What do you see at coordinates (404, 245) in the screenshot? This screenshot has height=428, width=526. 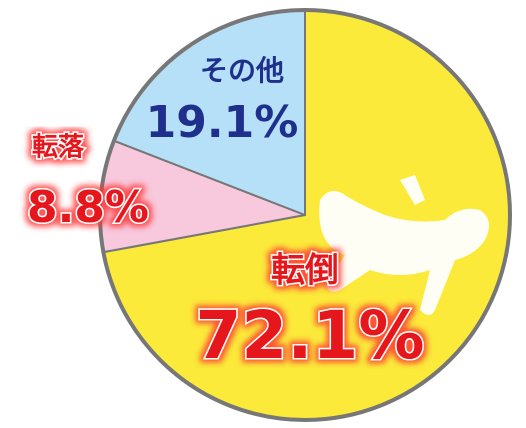 I see `figure-silhouette` at bounding box center [404, 245].